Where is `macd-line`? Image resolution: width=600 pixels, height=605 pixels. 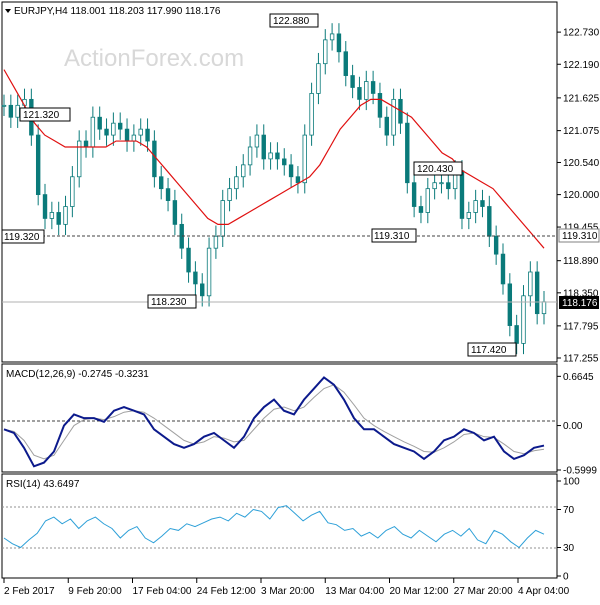 macd-line is located at coordinates (274, 422).